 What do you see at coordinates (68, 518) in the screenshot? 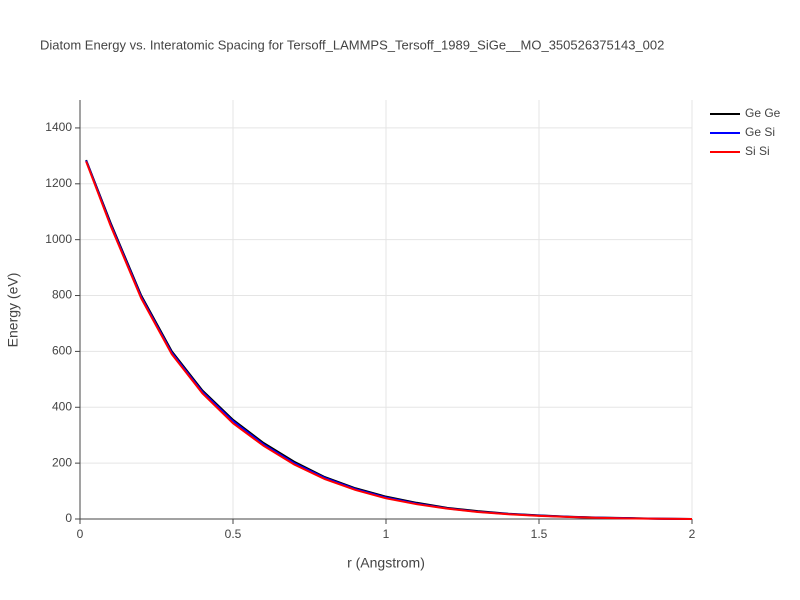
I see `y-tick-label: 0` at bounding box center [68, 518].